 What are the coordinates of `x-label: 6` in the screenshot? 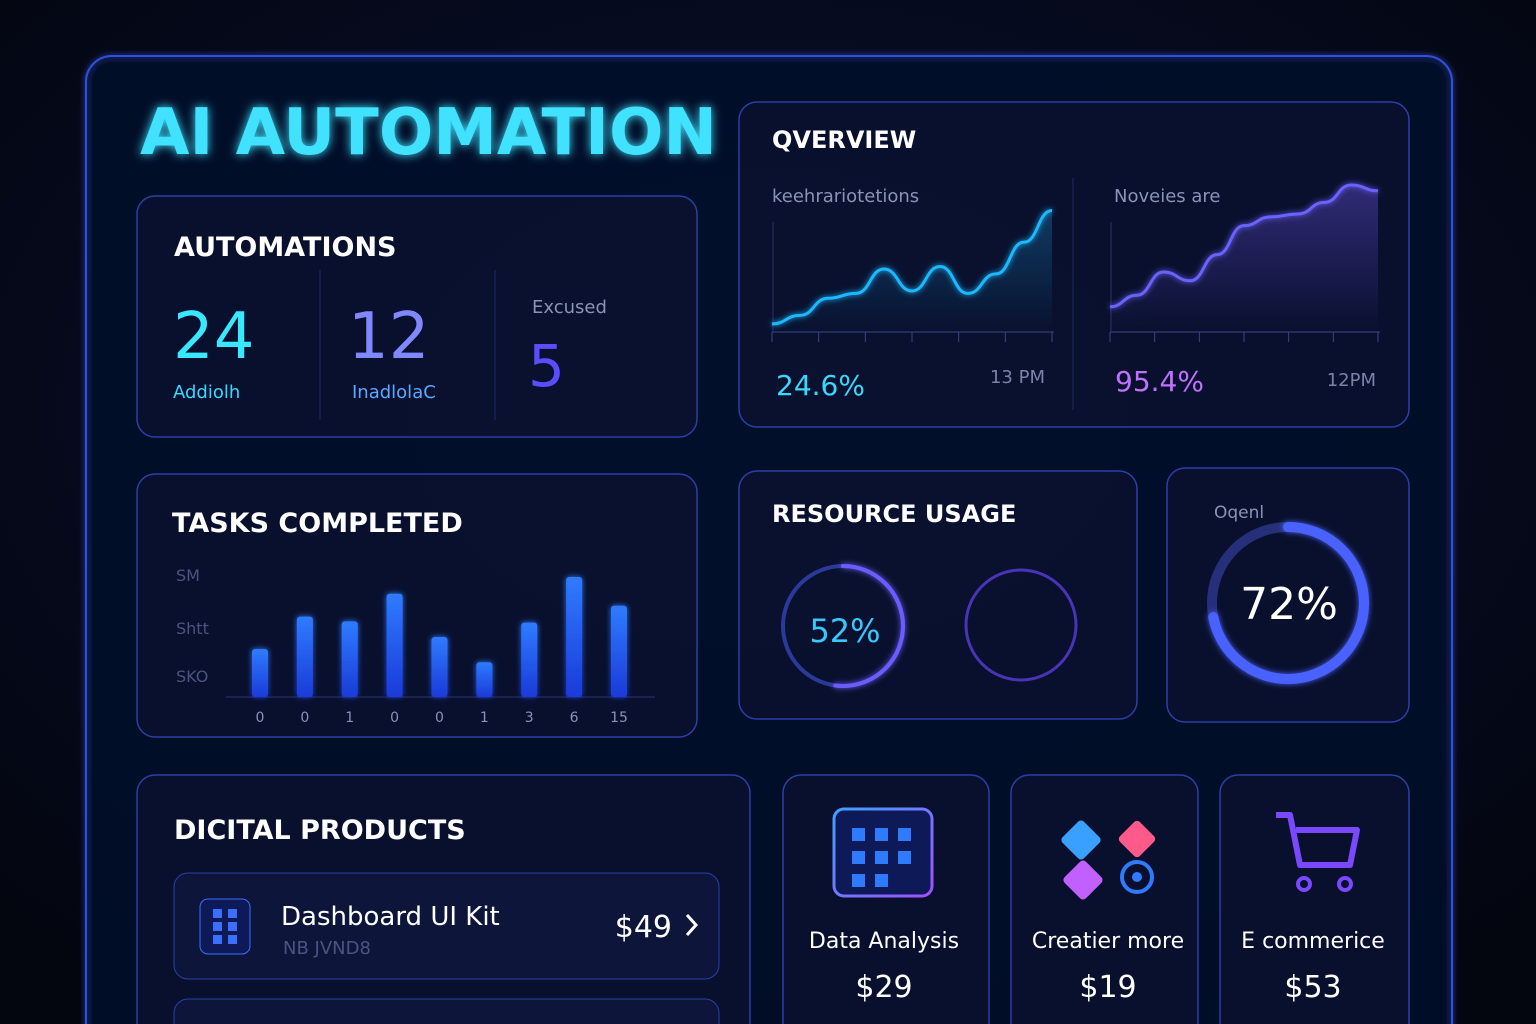 It's located at (574, 718).